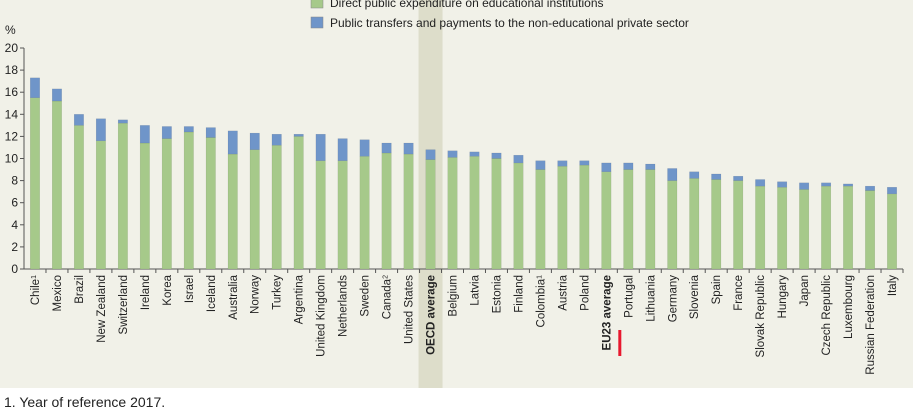 The height and width of the screenshot is (412, 913). I want to click on x-tick-label: Japan, so click(805, 290).